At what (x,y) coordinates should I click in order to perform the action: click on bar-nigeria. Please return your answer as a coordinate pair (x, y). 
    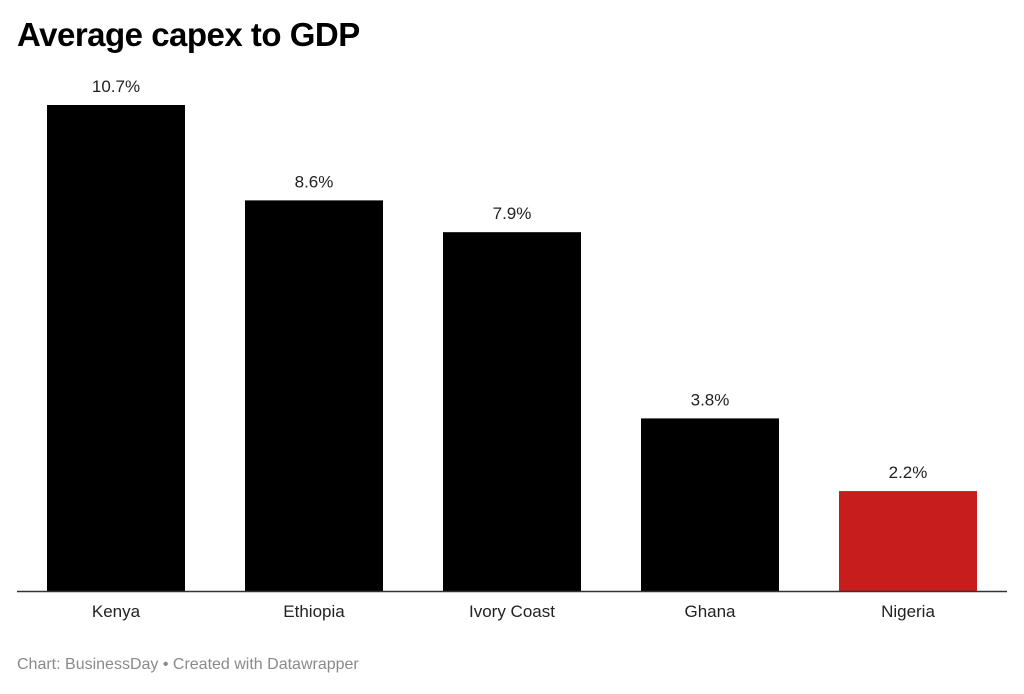
    Looking at the image, I should click on (908, 541).